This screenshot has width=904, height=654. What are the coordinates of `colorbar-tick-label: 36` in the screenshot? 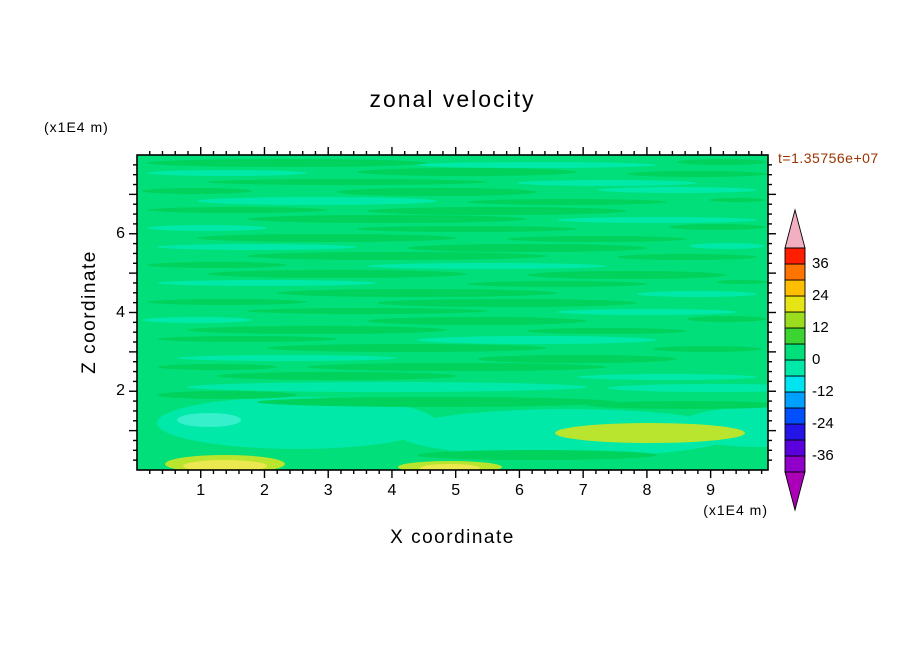 It's located at (820, 263).